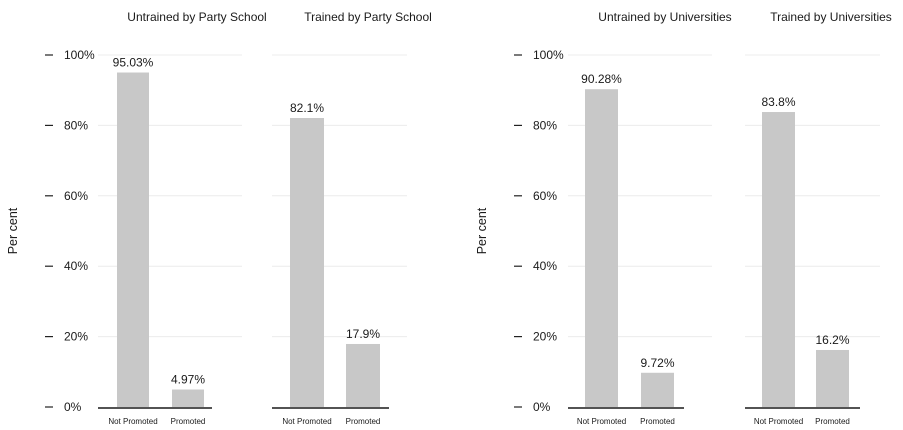 The image size is (903, 430). What do you see at coordinates (188, 380) in the screenshot?
I see `data-label: 4.97%` at bounding box center [188, 380].